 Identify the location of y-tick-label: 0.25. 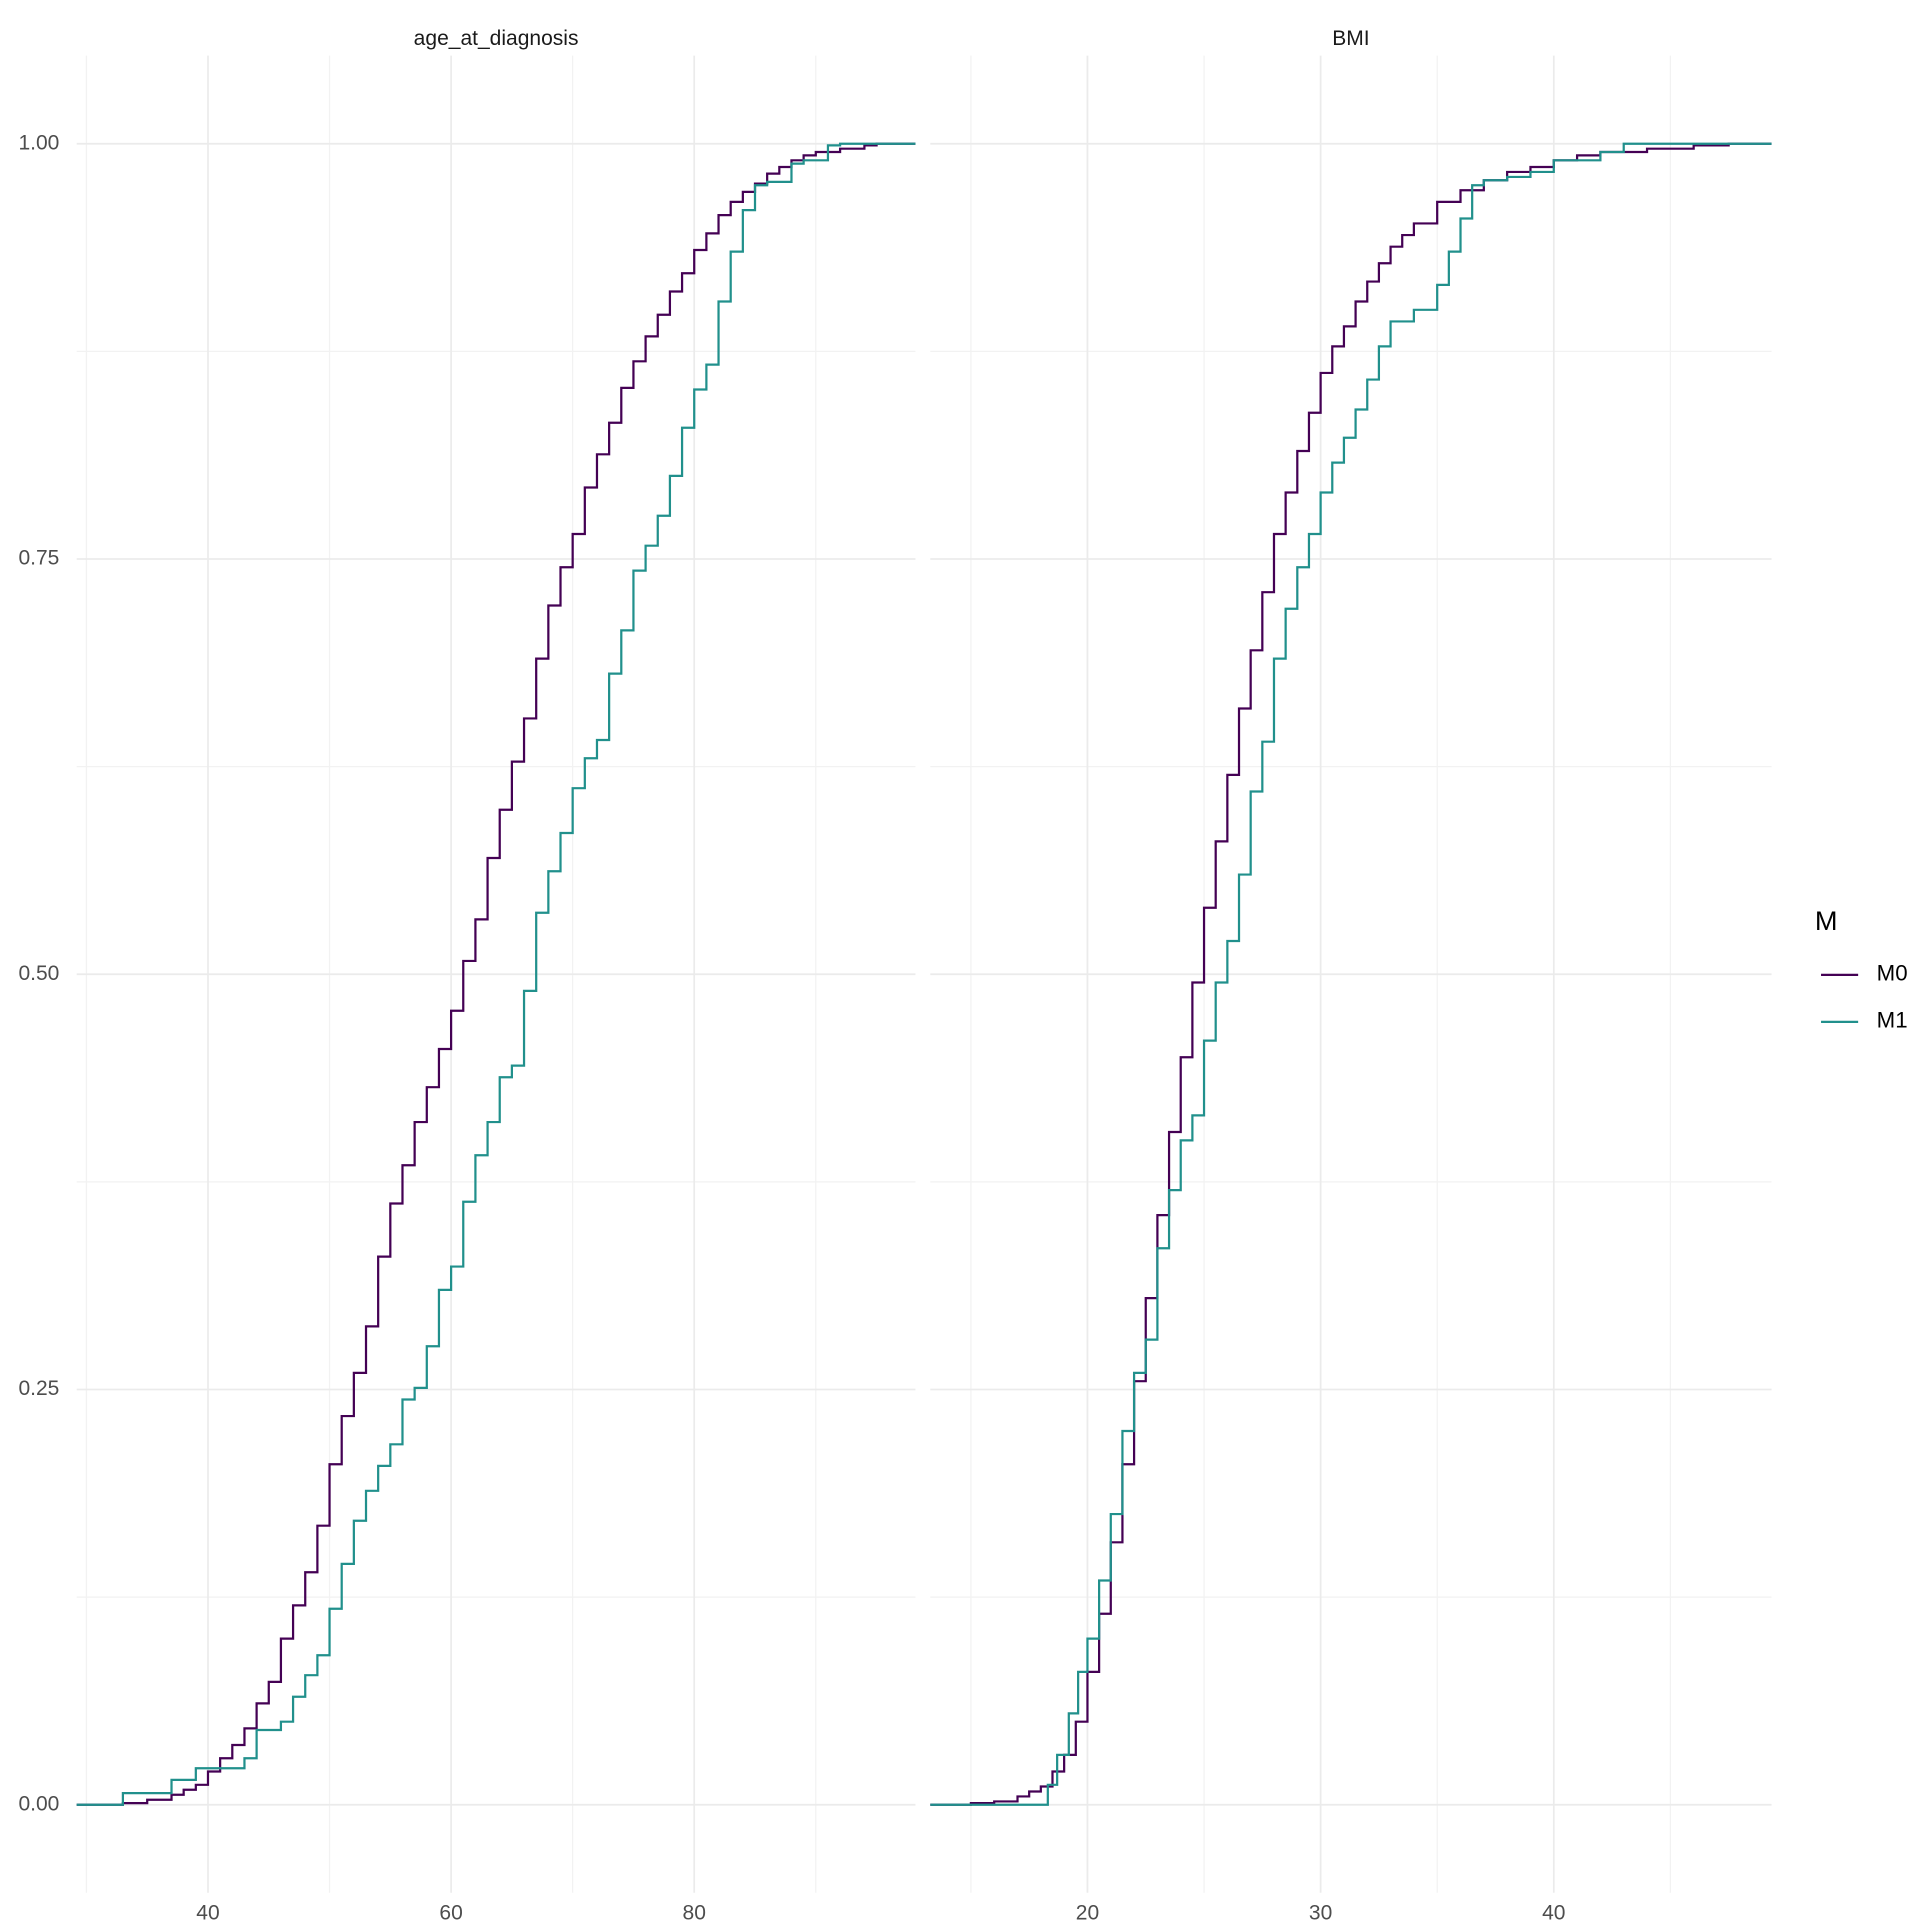
(38, 1388).